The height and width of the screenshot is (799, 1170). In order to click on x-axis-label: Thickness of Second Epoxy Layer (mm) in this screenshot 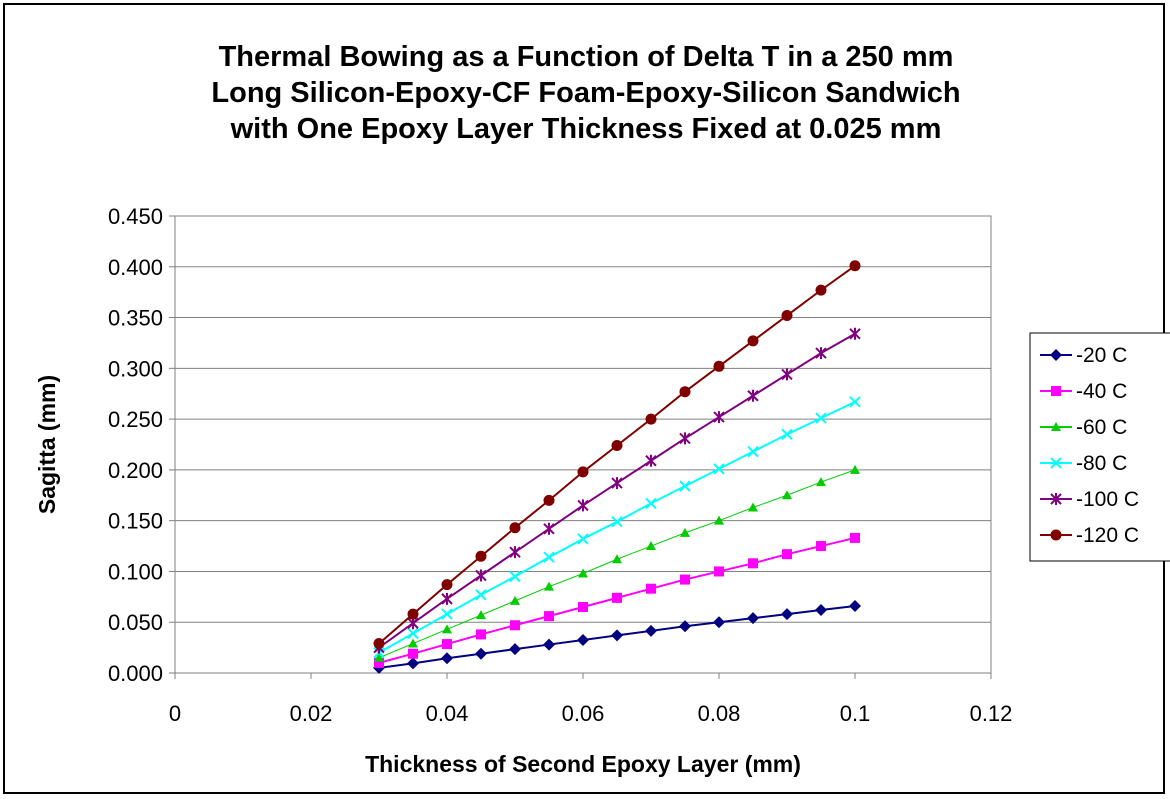, I will do `click(583, 764)`.